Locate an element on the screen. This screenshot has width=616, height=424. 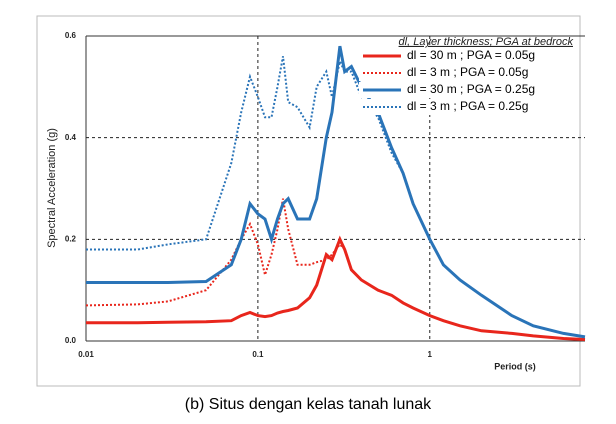
legend-label: dl = 3 m ; PGA = 0.05g is located at coordinates (467, 72).